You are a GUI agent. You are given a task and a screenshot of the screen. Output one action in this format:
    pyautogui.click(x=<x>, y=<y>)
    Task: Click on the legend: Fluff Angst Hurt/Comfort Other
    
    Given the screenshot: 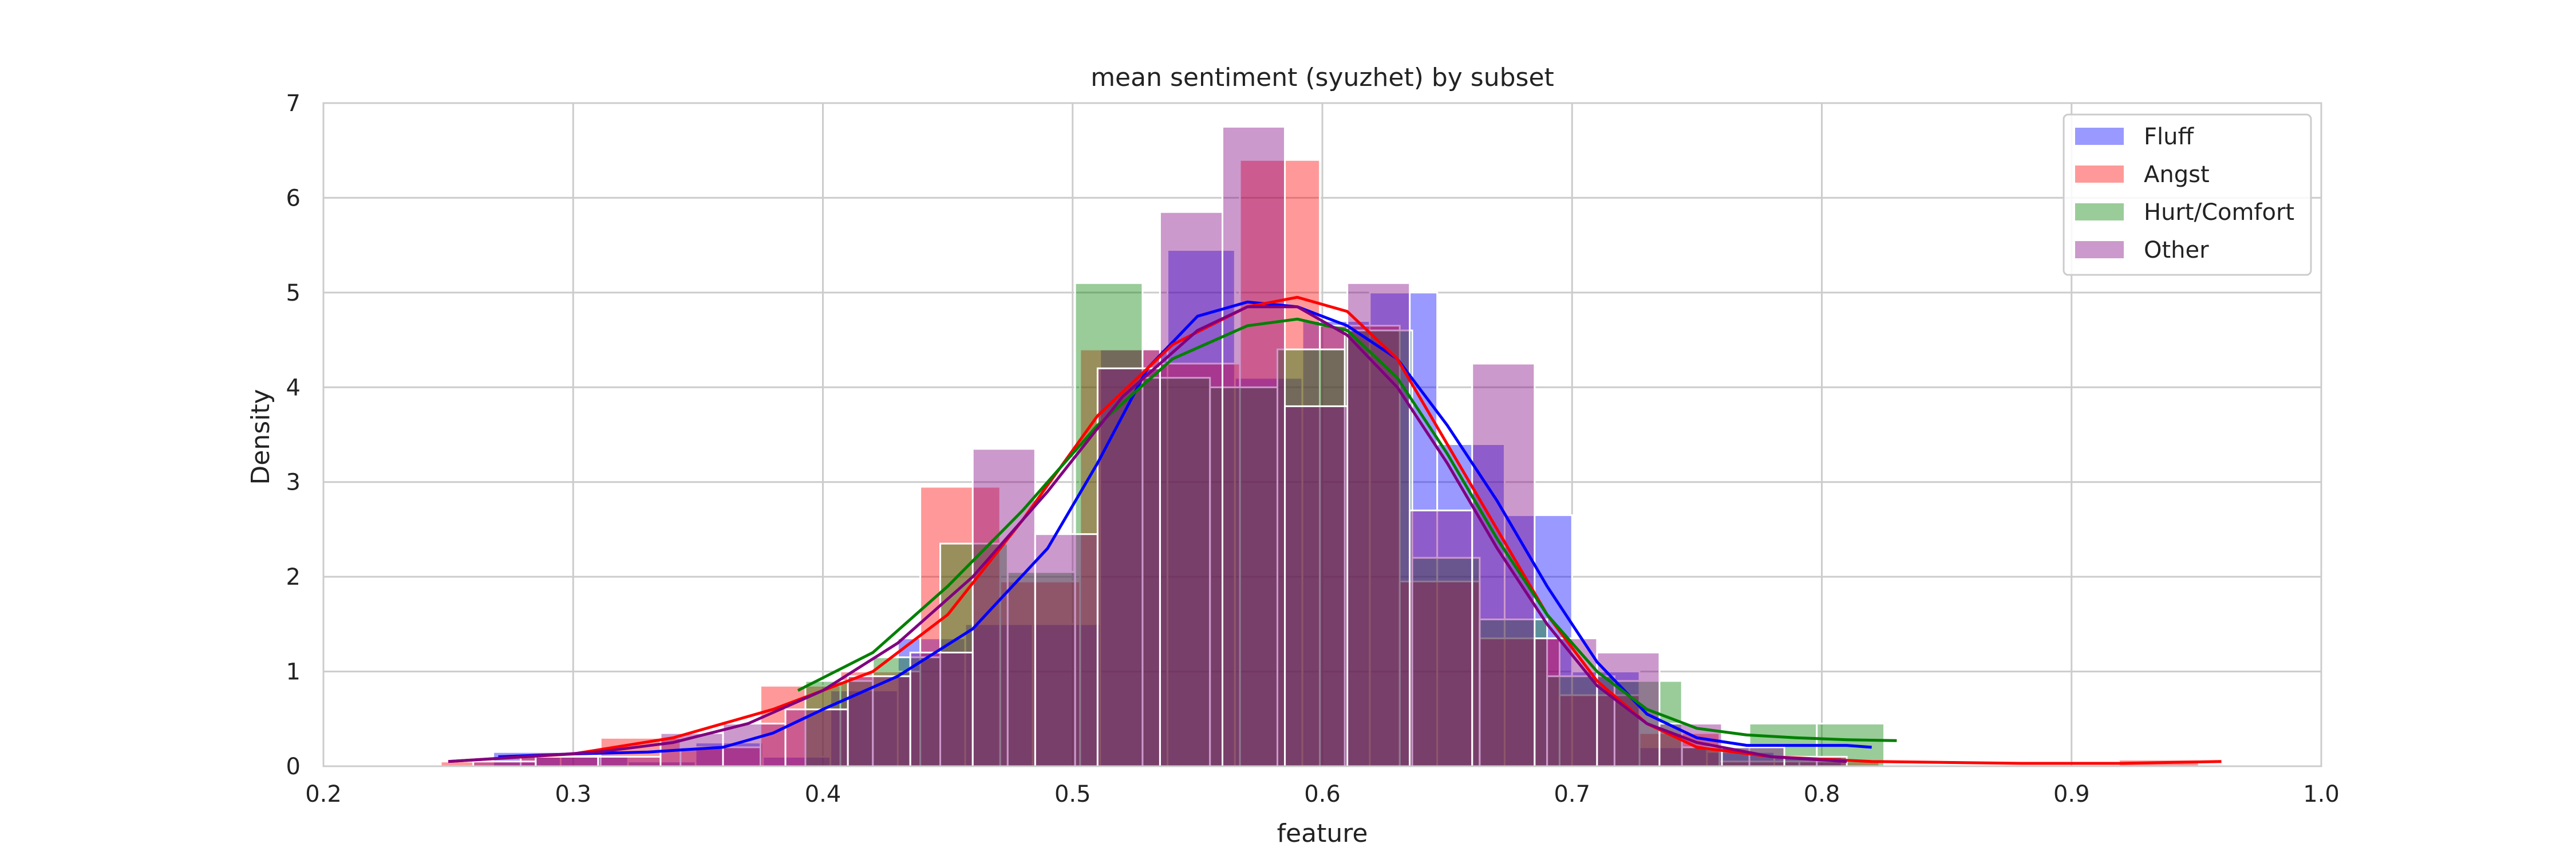 What is the action you would take?
    pyautogui.click(x=2187, y=195)
    